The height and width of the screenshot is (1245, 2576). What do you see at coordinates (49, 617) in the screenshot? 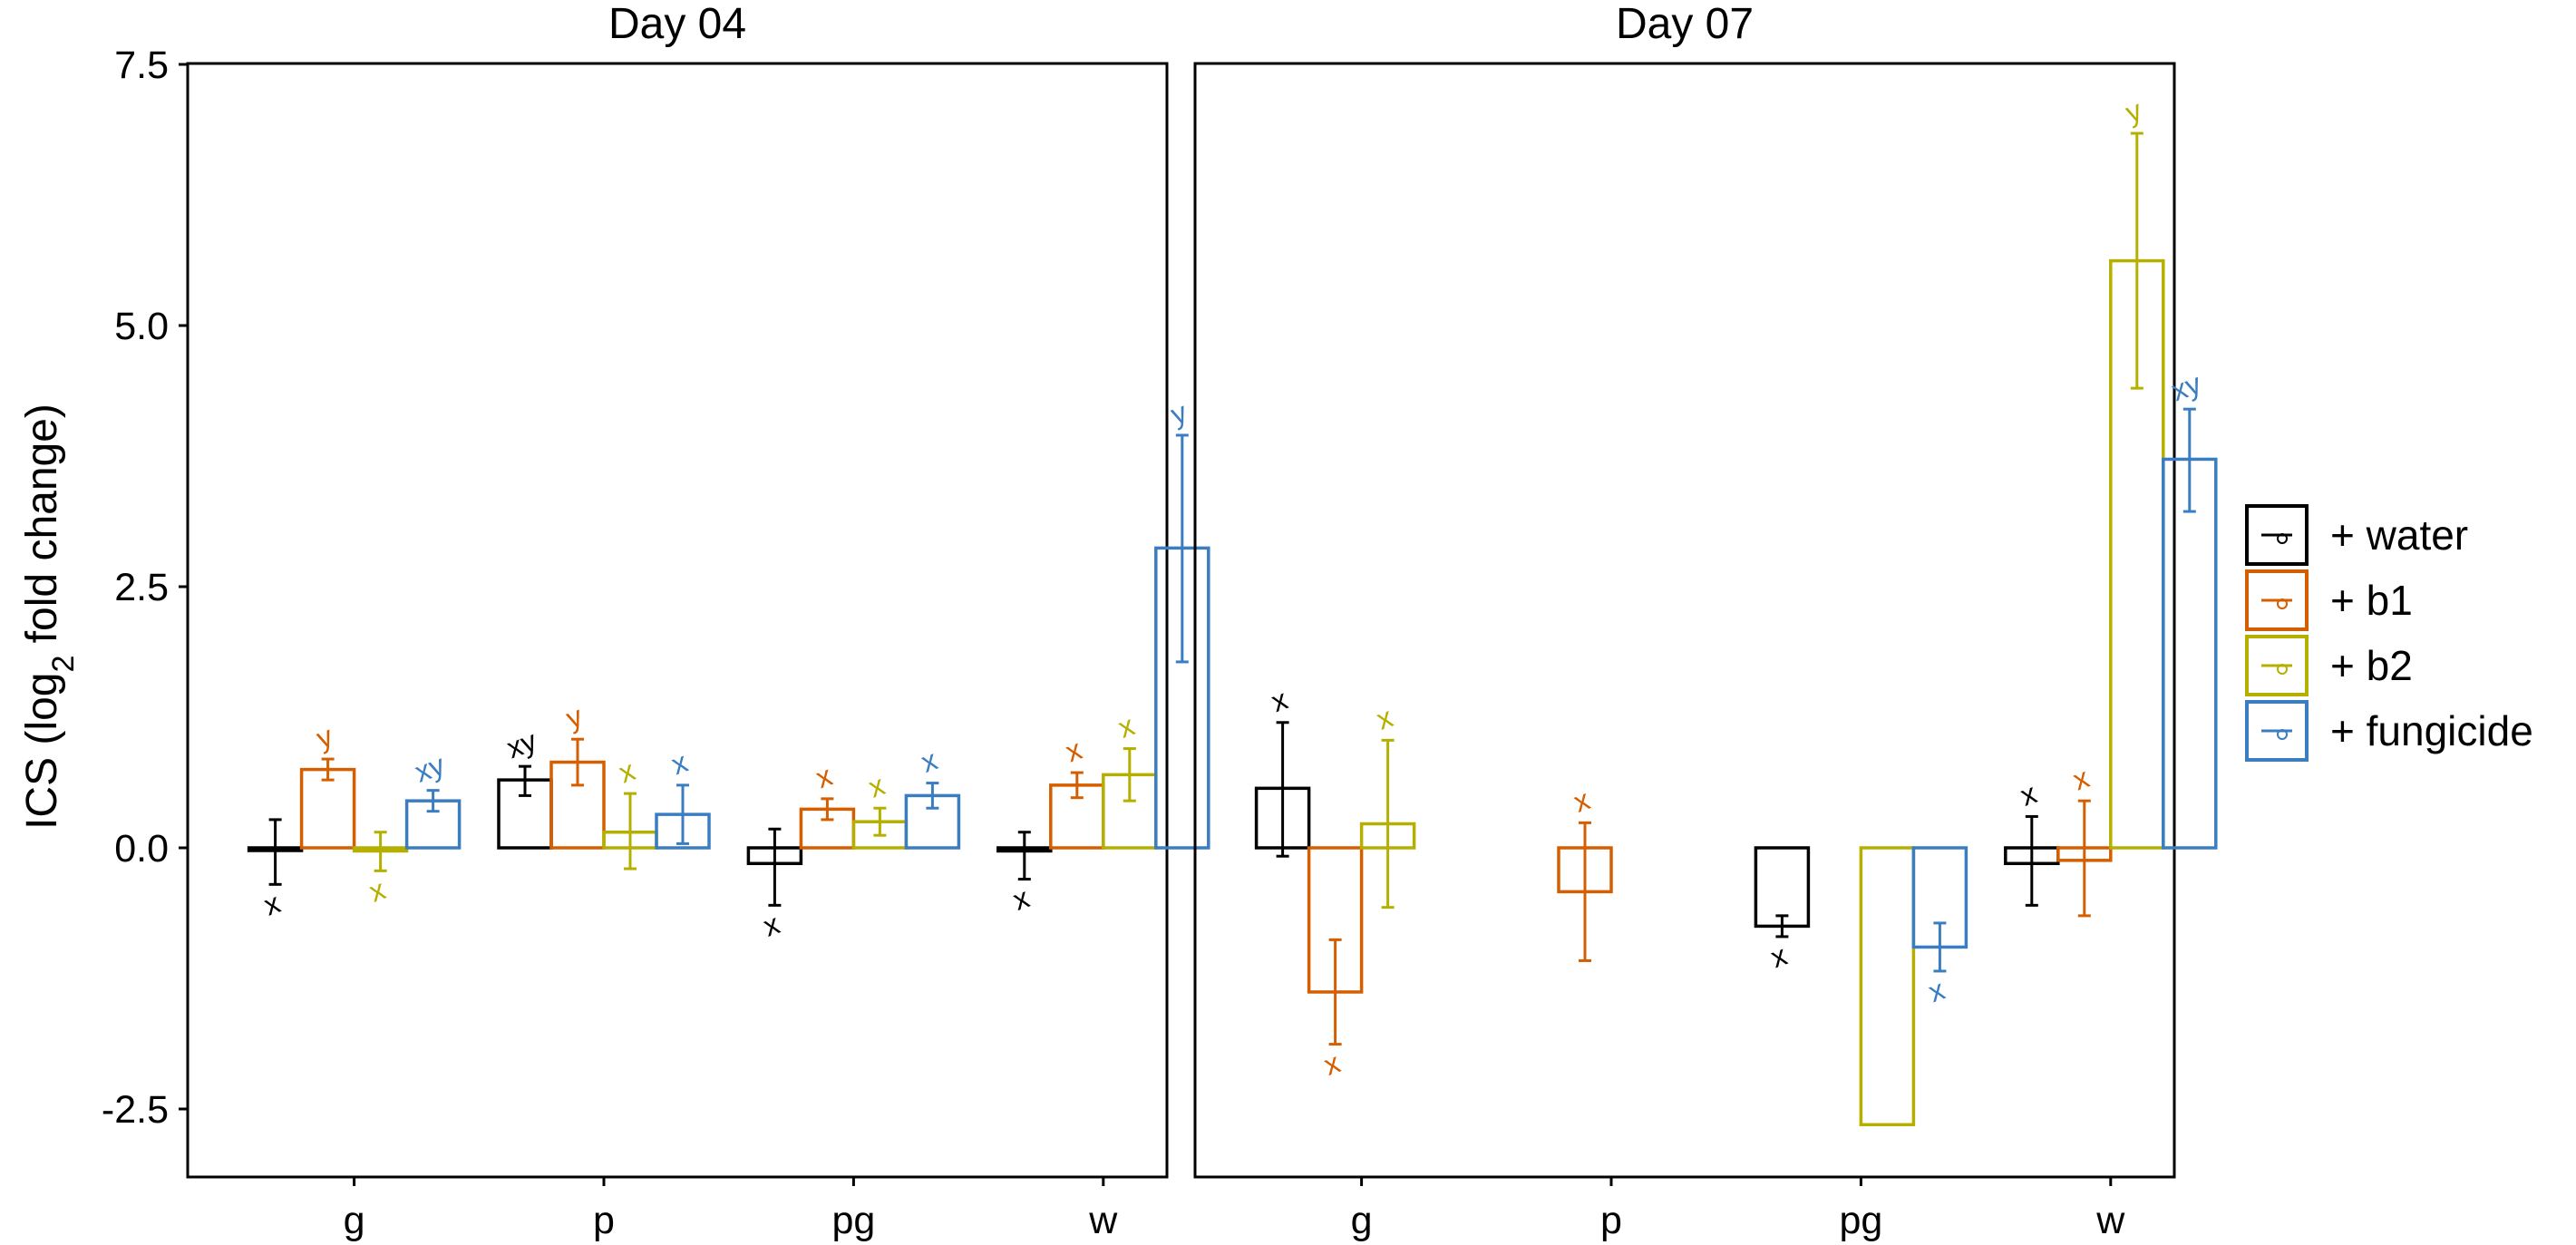
I see `y-axis-title: ICS (log2 fold change)` at bounding box center [49, 617].